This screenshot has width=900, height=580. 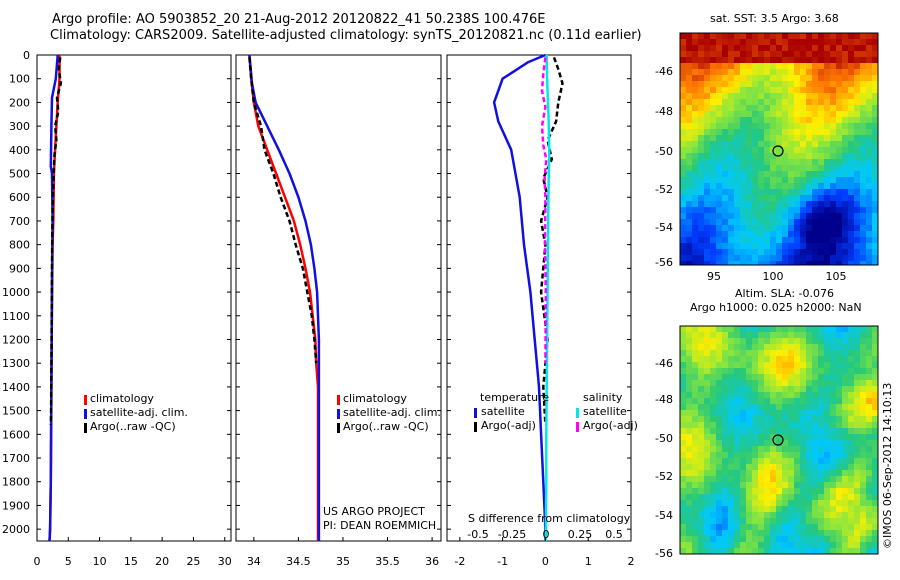 I want to click on salinity-difference-tick-label: 0.25, so click(x=580, y=534).